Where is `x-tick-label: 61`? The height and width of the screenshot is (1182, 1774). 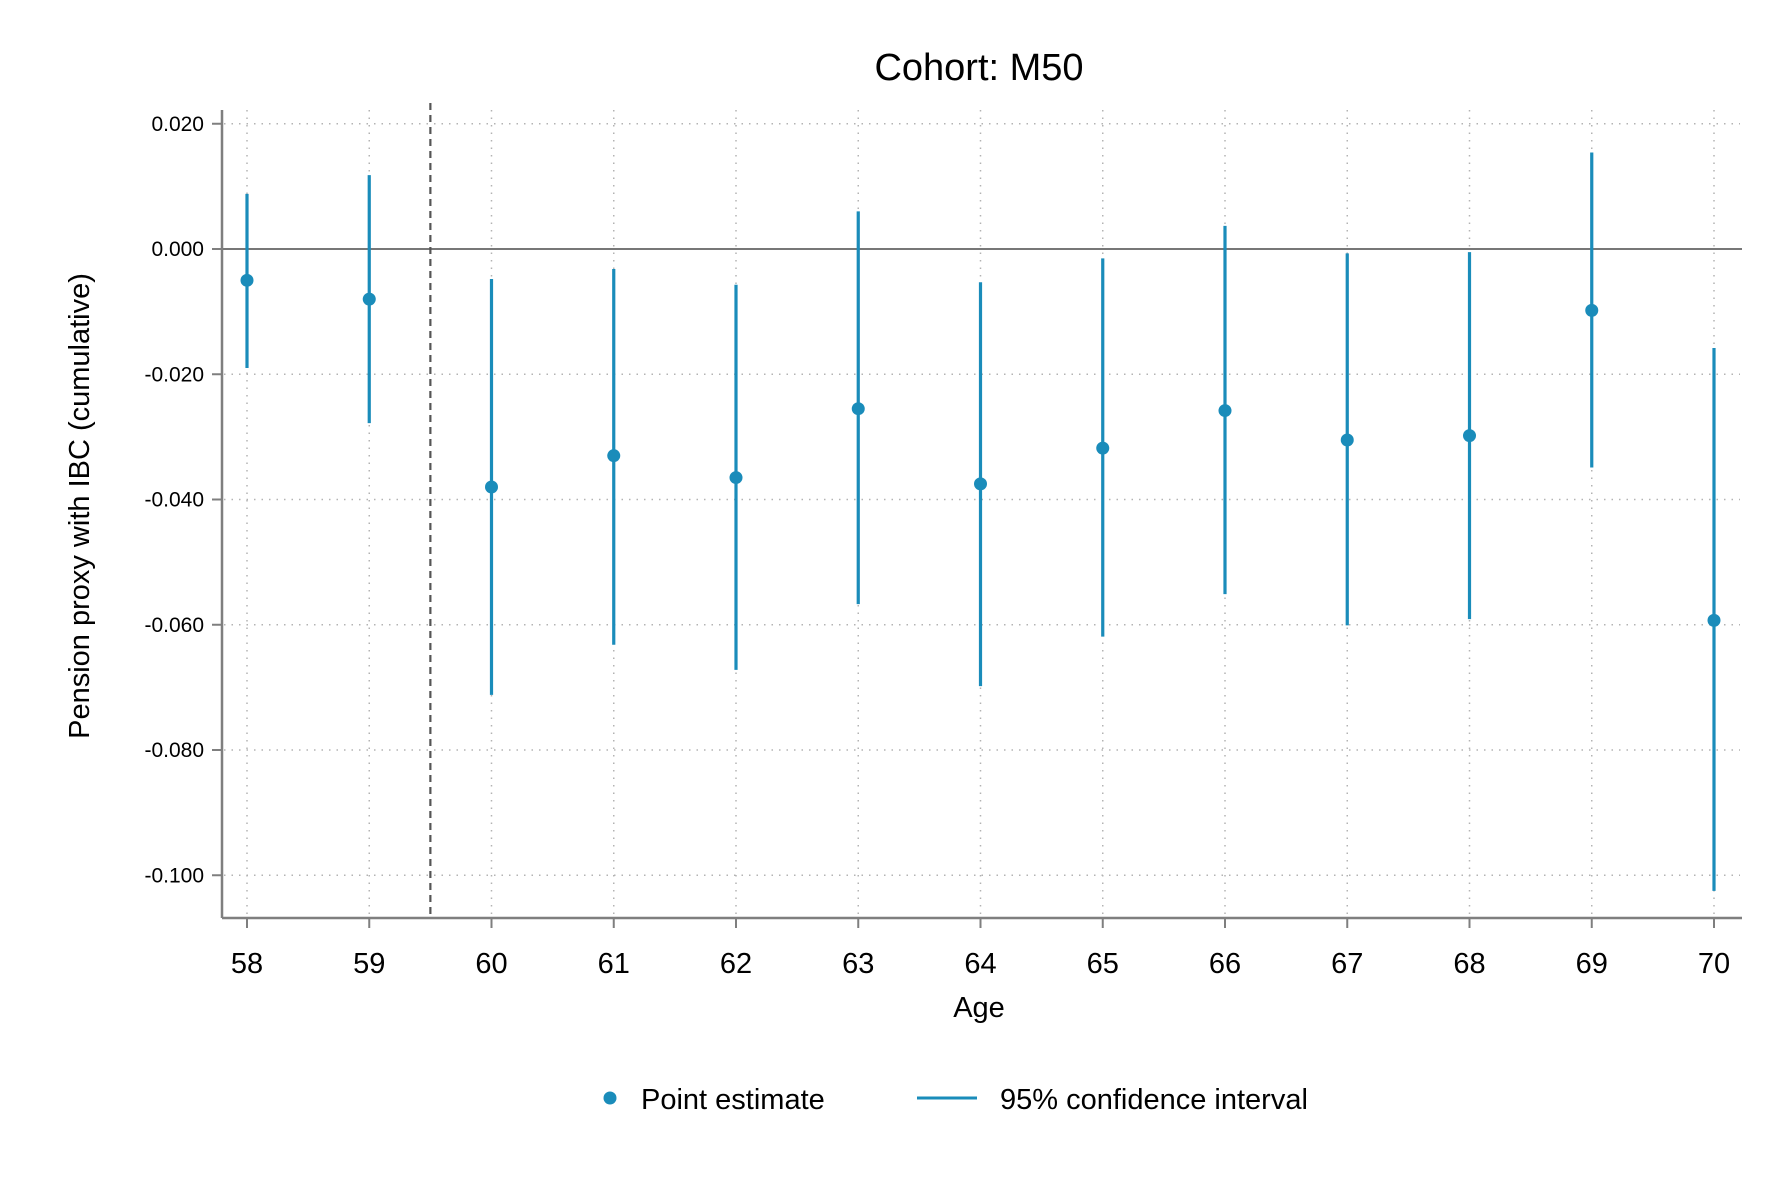 x-tick-label: 61 is located at coordinates (614, 964).